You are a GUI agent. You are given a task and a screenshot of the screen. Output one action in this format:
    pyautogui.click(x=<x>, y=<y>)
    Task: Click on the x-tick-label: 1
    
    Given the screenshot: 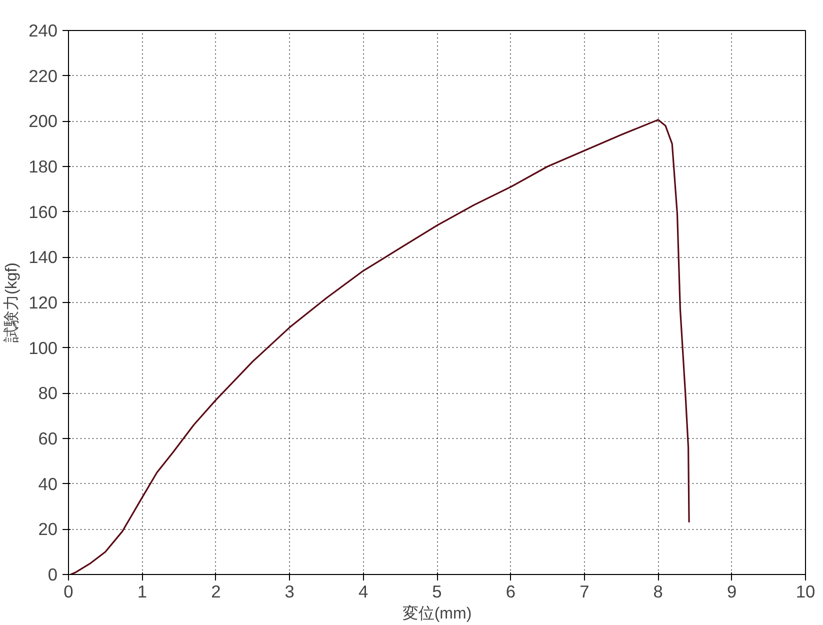 What is the action you would take?
    pyautogui.click(x=142, y=592)
    